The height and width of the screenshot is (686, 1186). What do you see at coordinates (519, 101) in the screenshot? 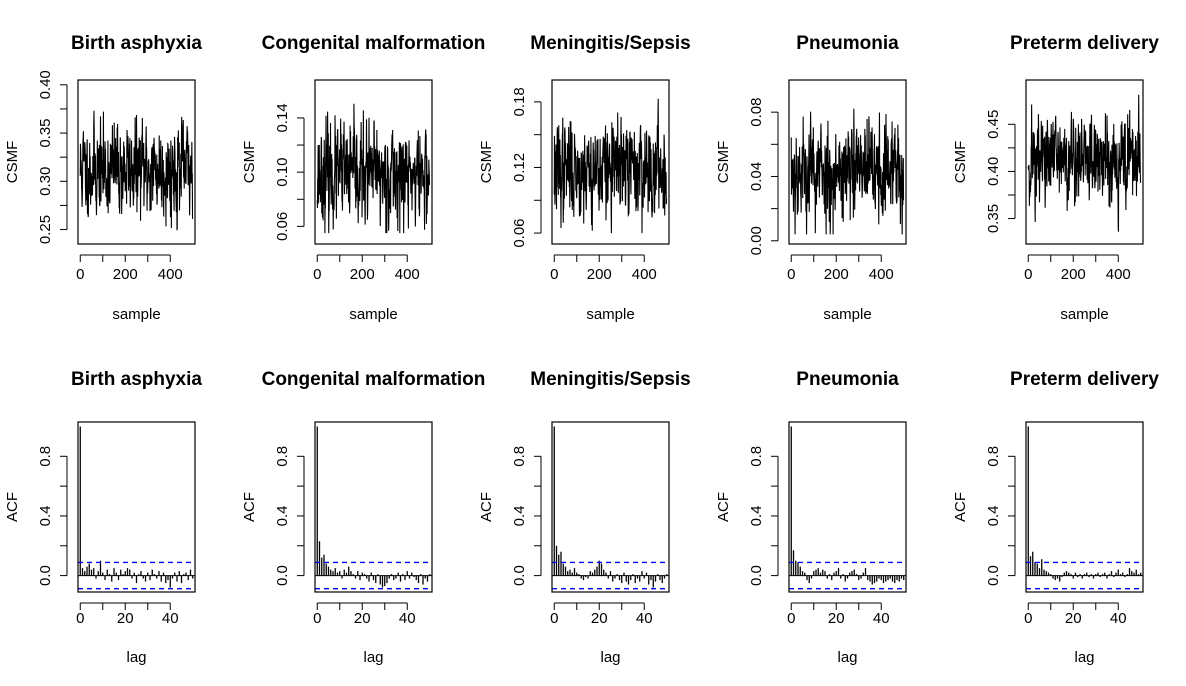
I see `y-tick-label: 0.18` at bounding box center [519, 101].